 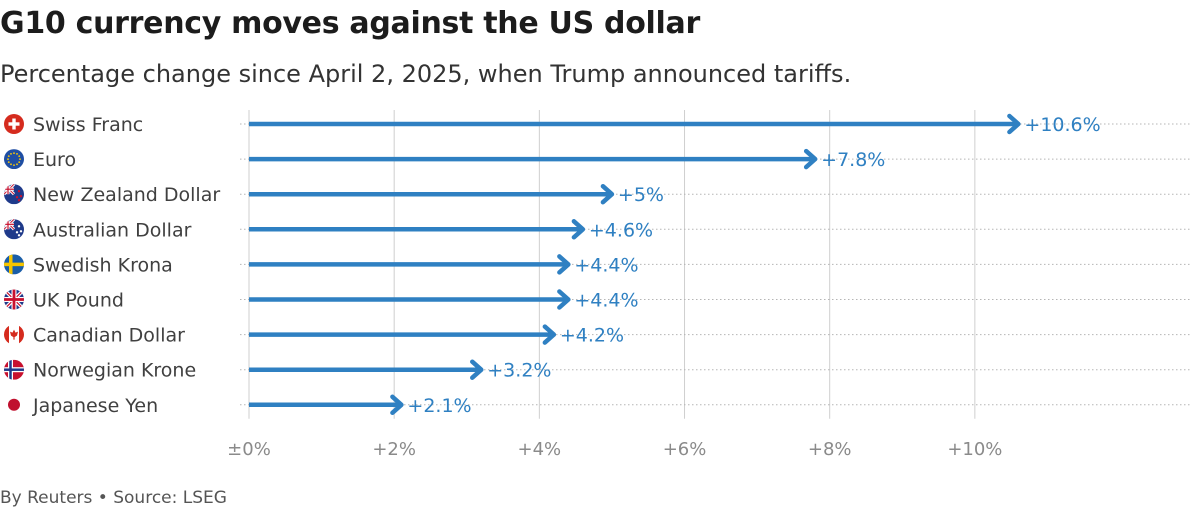 What do you see at coordinates (46, 498) in the screenshot?
I see `byline: By Reuters` at bounding box center [46, 498].